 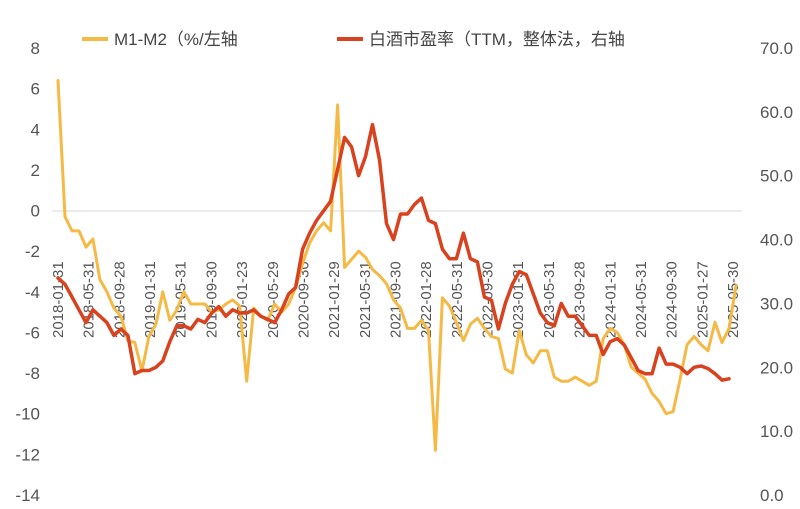 What do you see at coordinates (776, 176) in the screenshot?
I see `right-tick-label: 50.0` at bounding box center [776, 176].